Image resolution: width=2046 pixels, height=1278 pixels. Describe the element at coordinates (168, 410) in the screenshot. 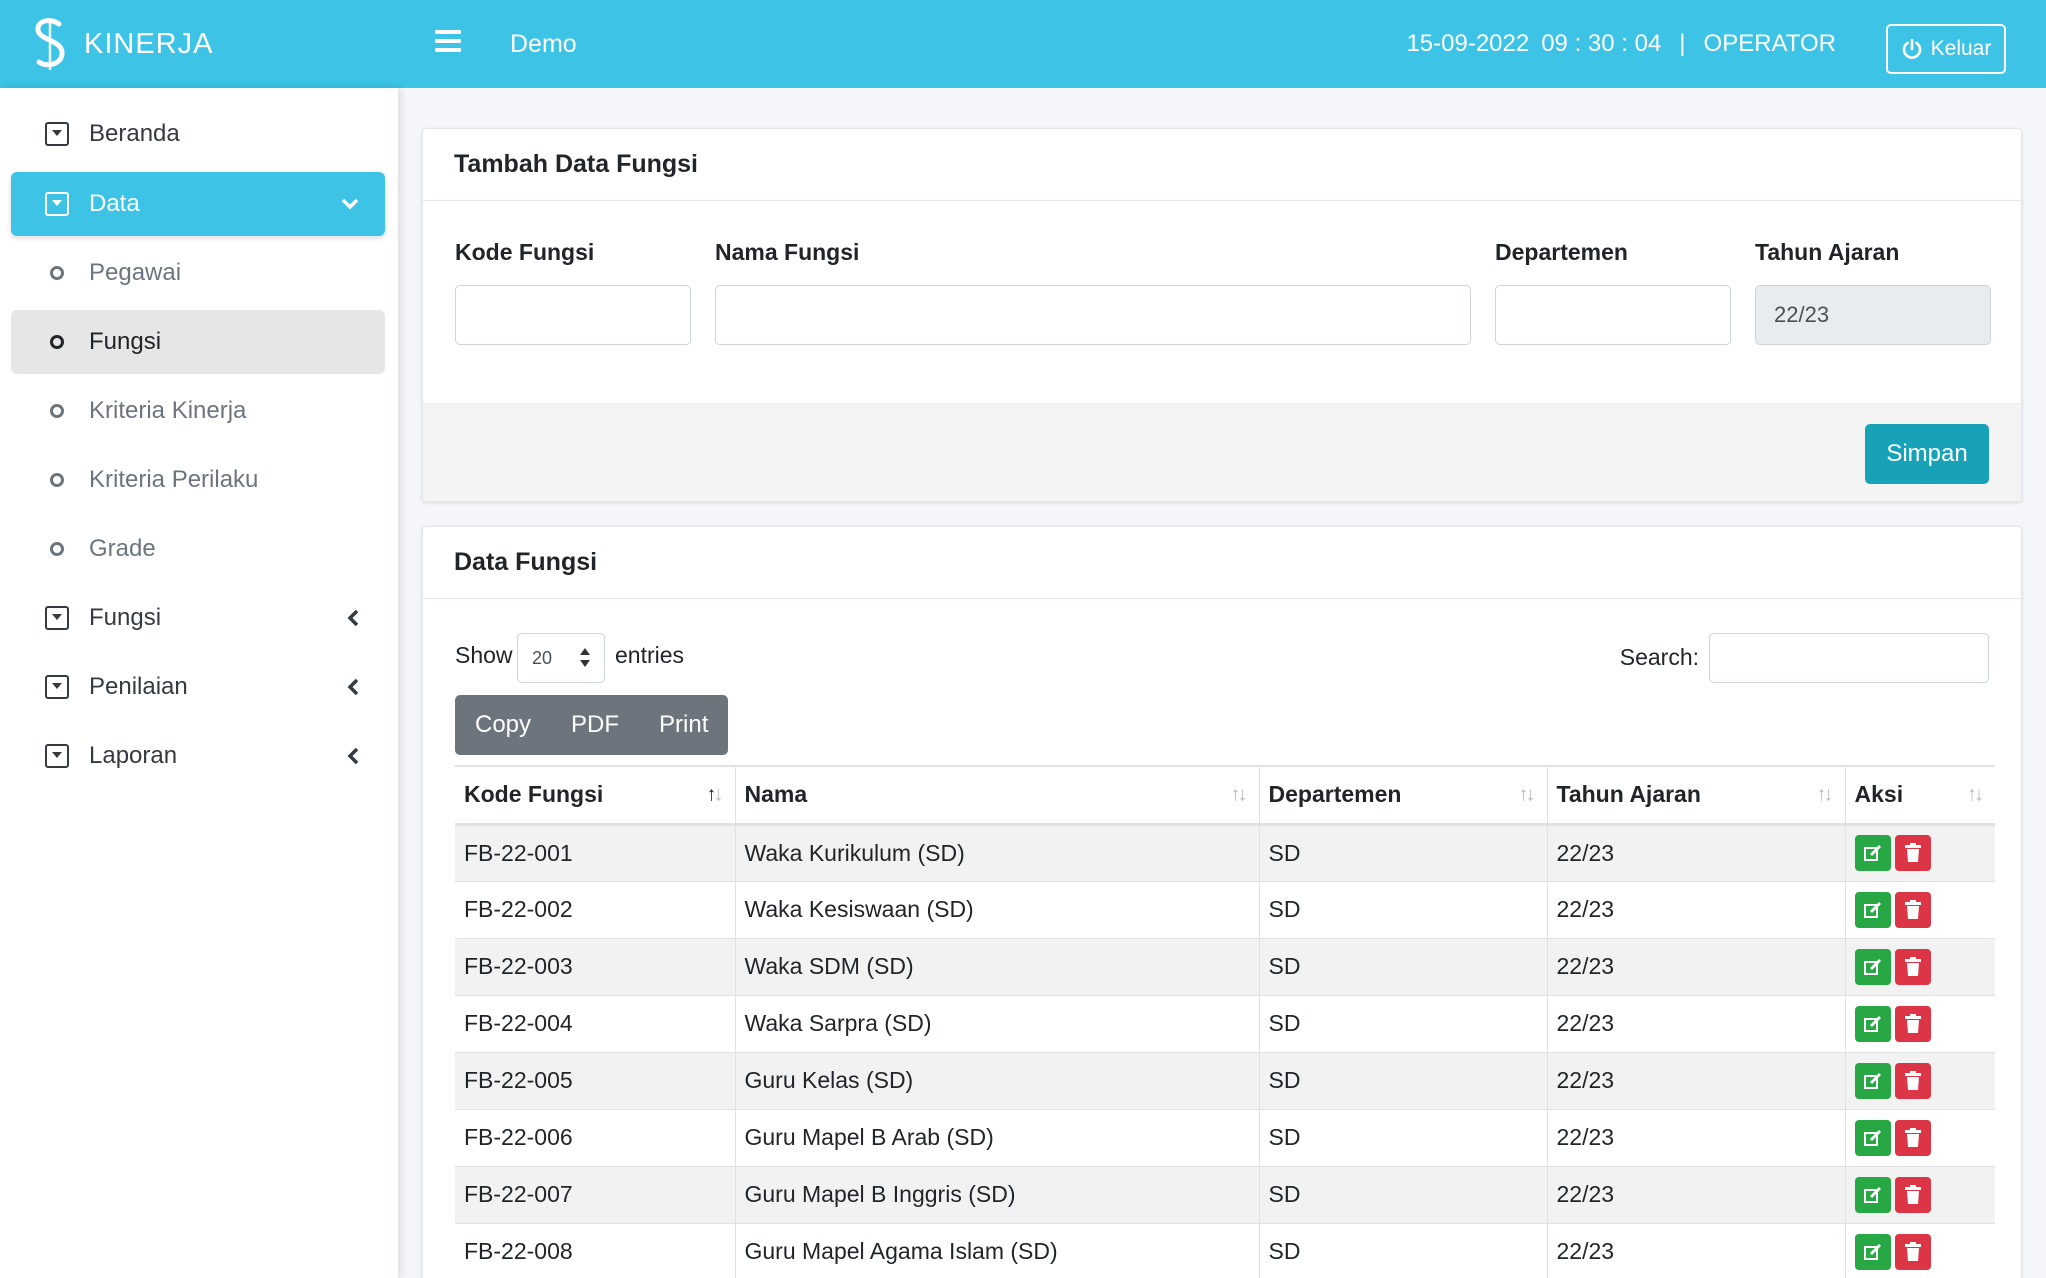

I see `sidebar-item-label: Kriteria Kinerja` at that location.